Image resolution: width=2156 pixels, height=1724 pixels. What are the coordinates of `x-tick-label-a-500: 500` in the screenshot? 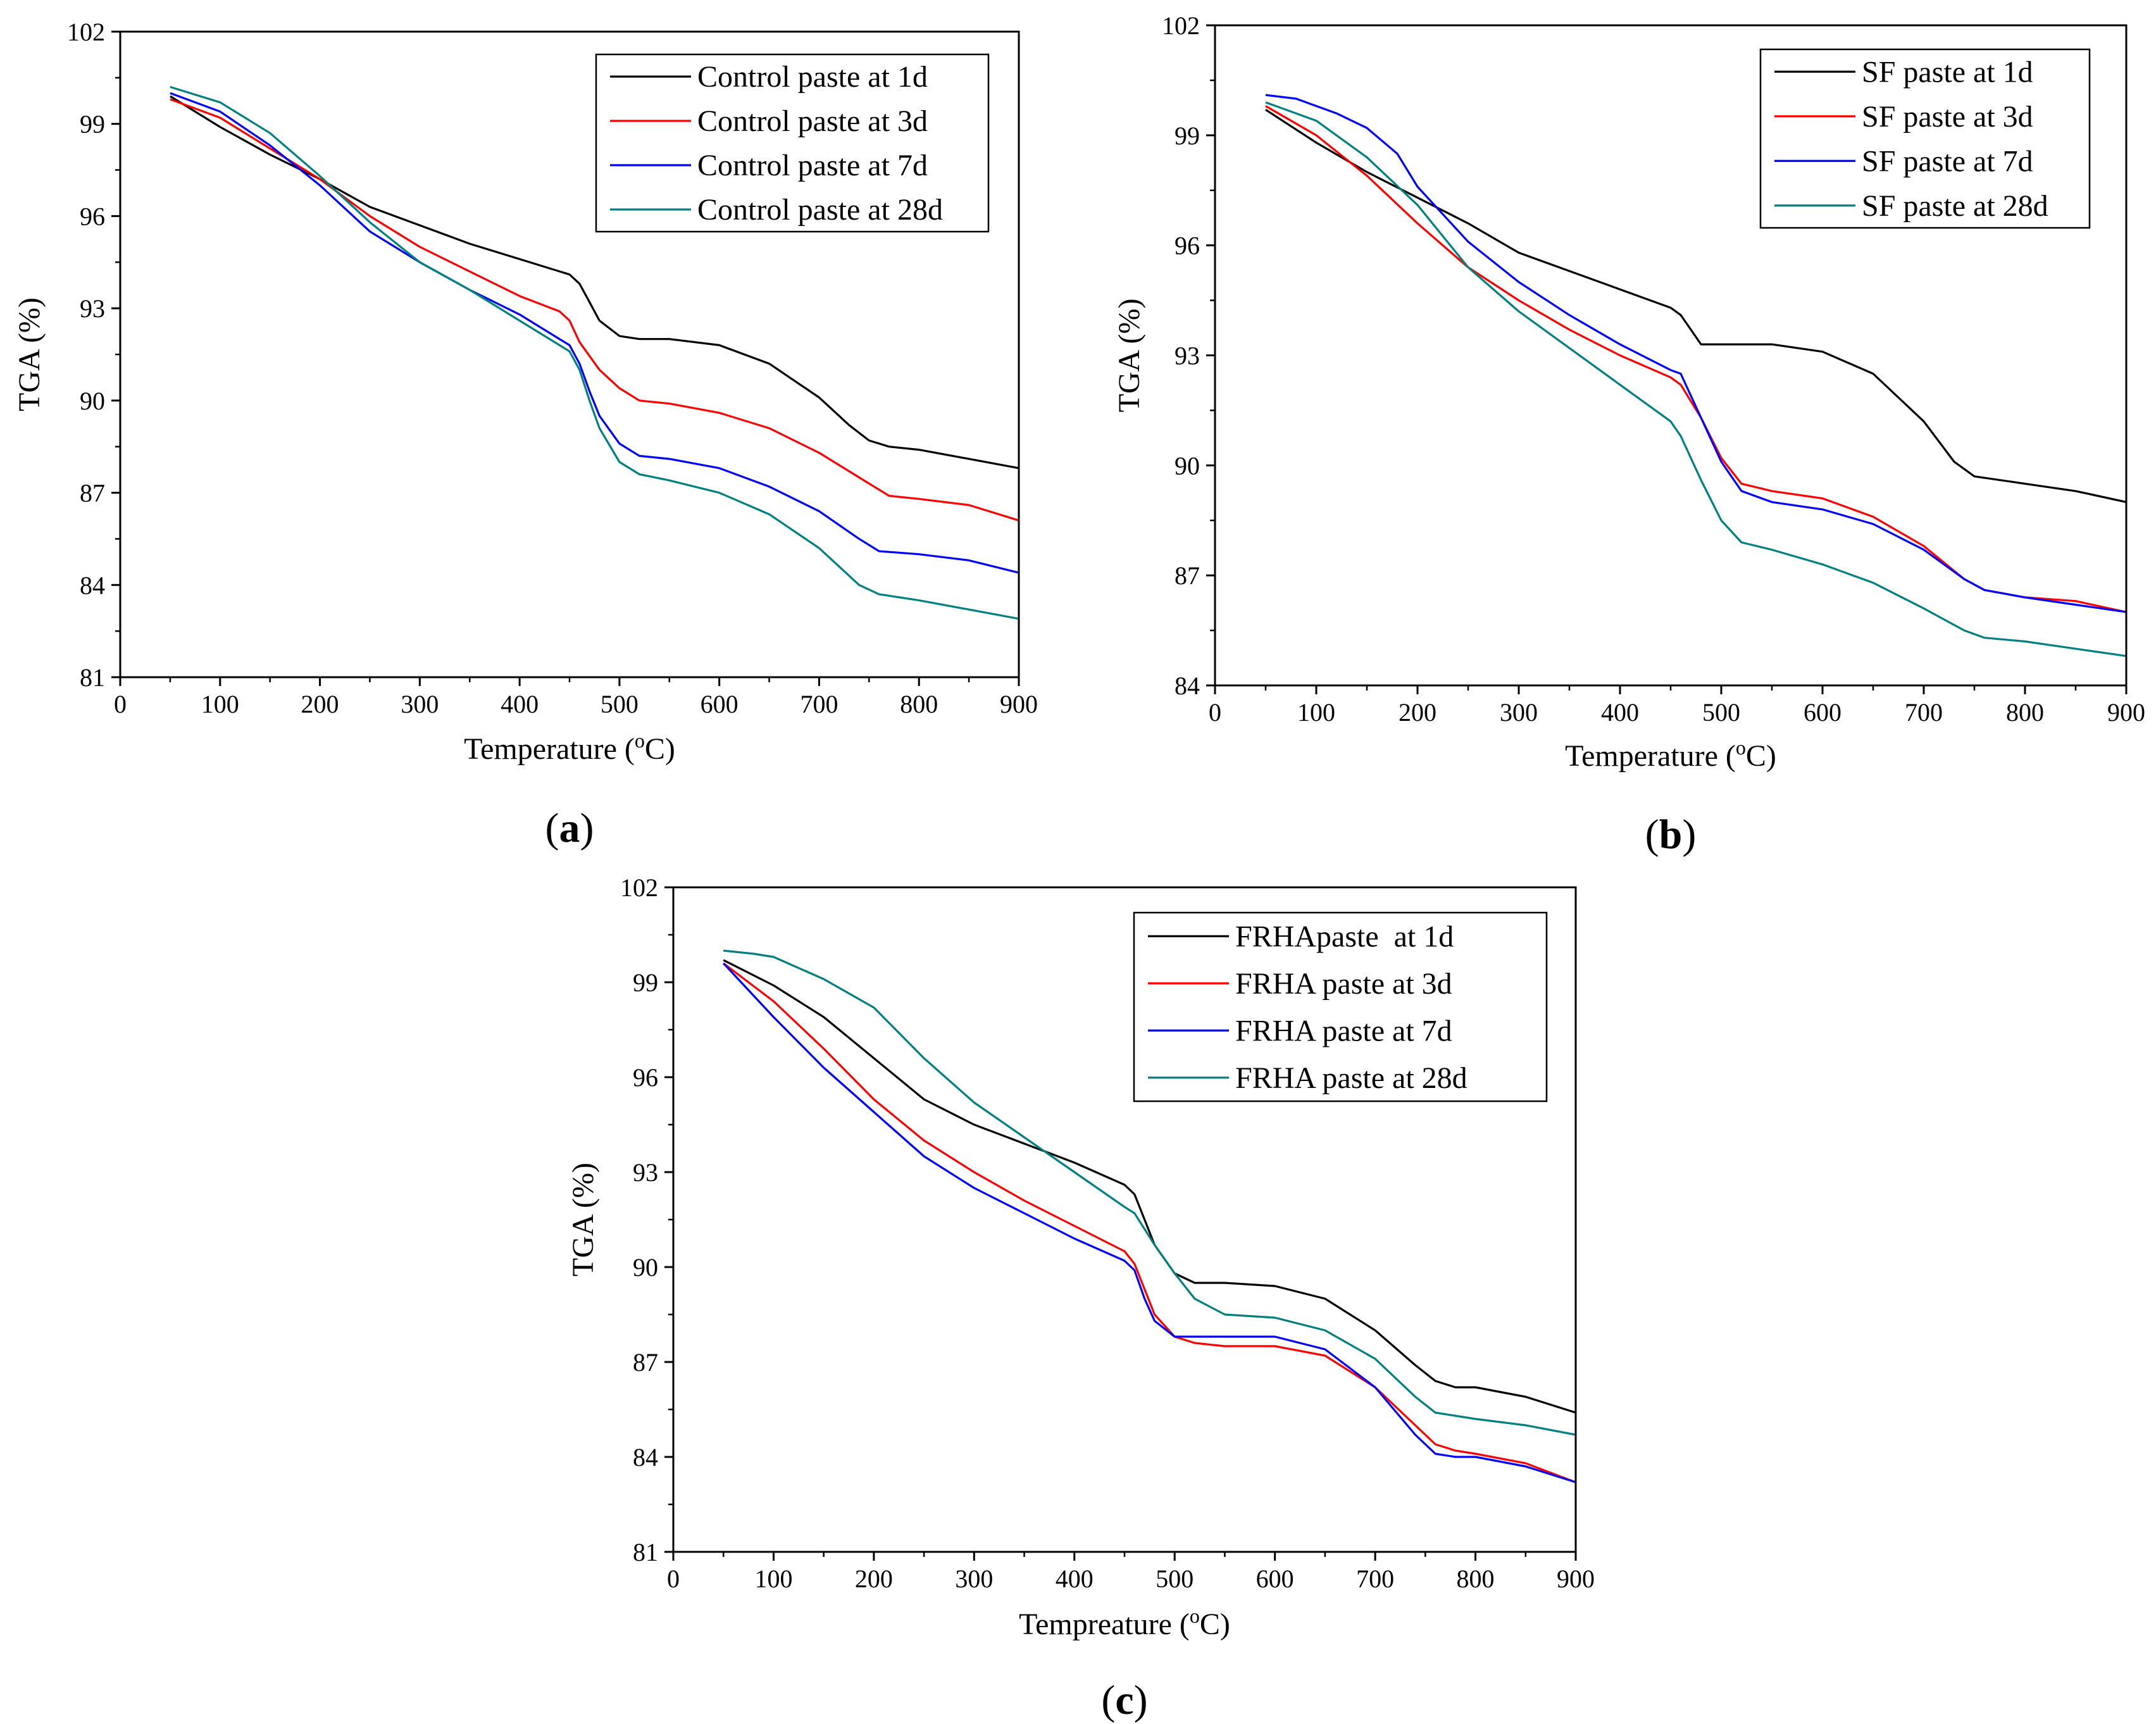 It's located at (620, 704).